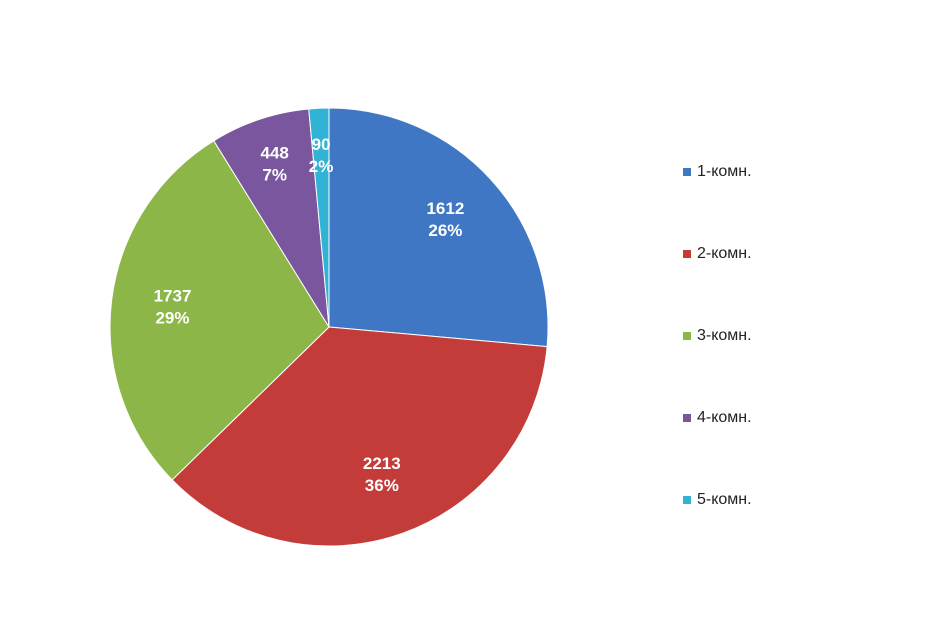 The width and height of the screenshot is (931, 628). I want to click on percent-label: 2%, so click(321, 166).